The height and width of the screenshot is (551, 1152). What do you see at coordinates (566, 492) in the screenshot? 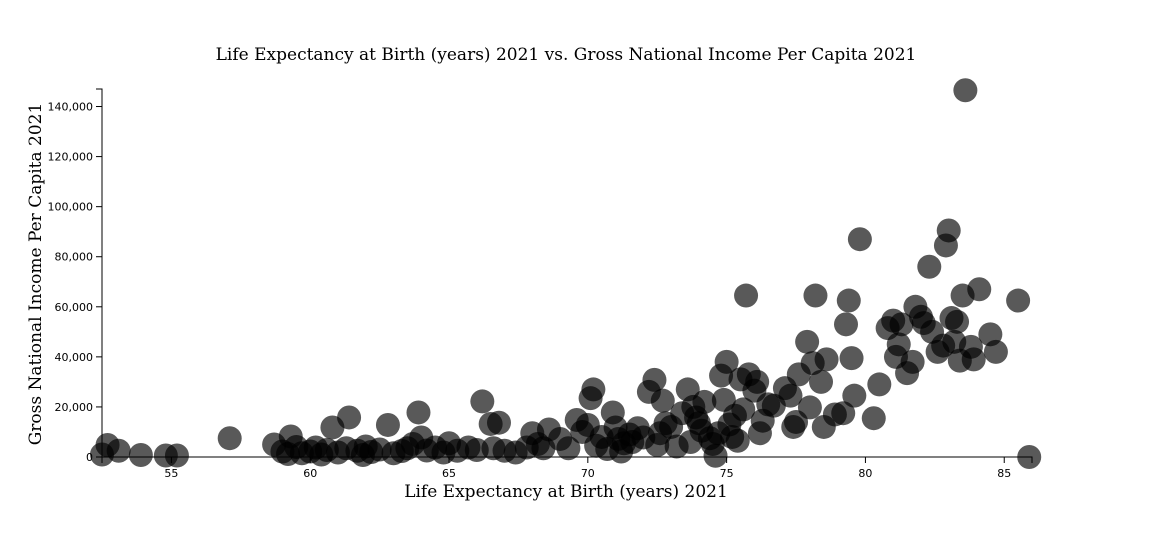
I see `x-axis-title: Life Expectancy at Birth (years) 2021` at bounding box center [566, 492].